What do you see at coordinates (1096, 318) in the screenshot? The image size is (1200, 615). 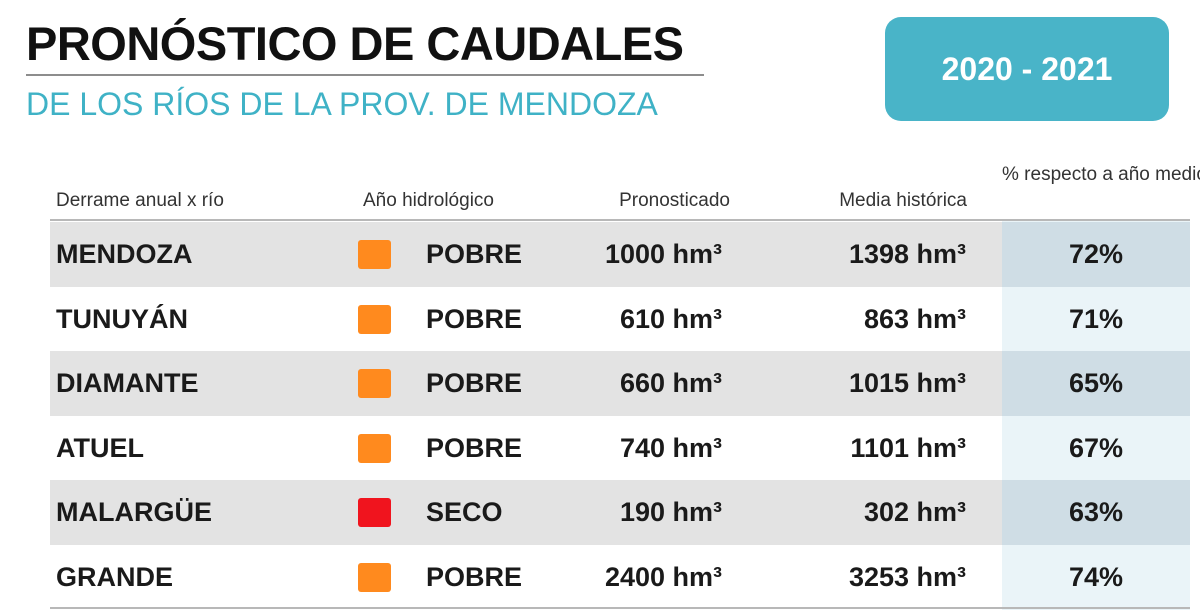 I see `percent-value: 71%` at bounding box center [1096, 318].